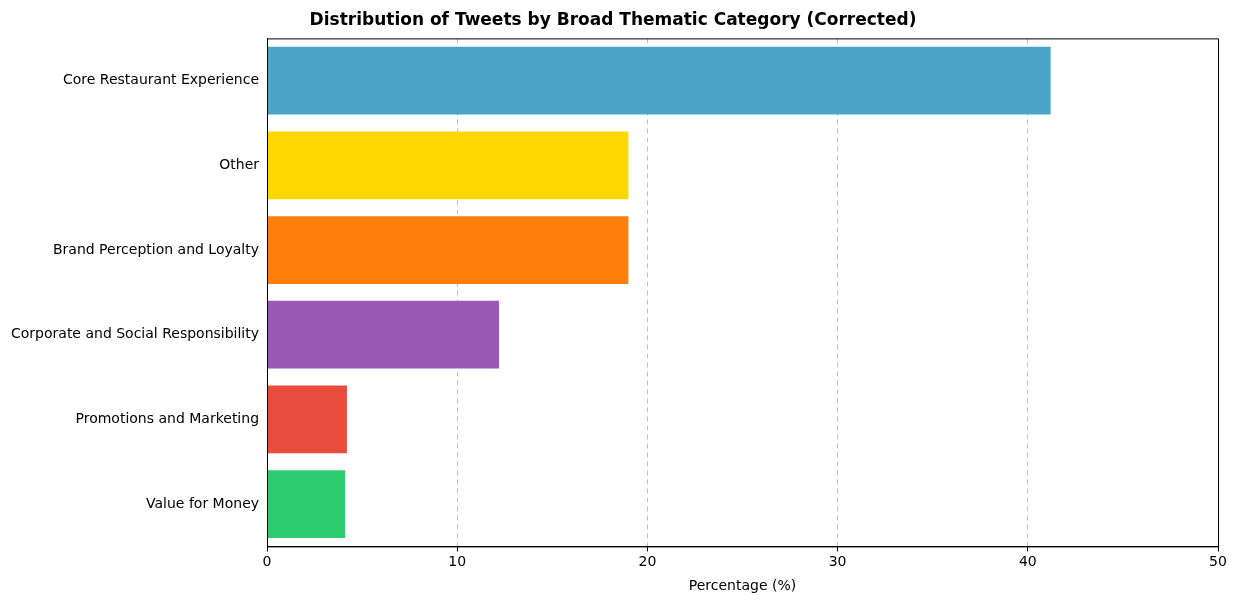 The image size is (1238, 603). Describe the element at coordinates (1027, 561) in the screenshot. I see `x-tick-label: 40` at that location.